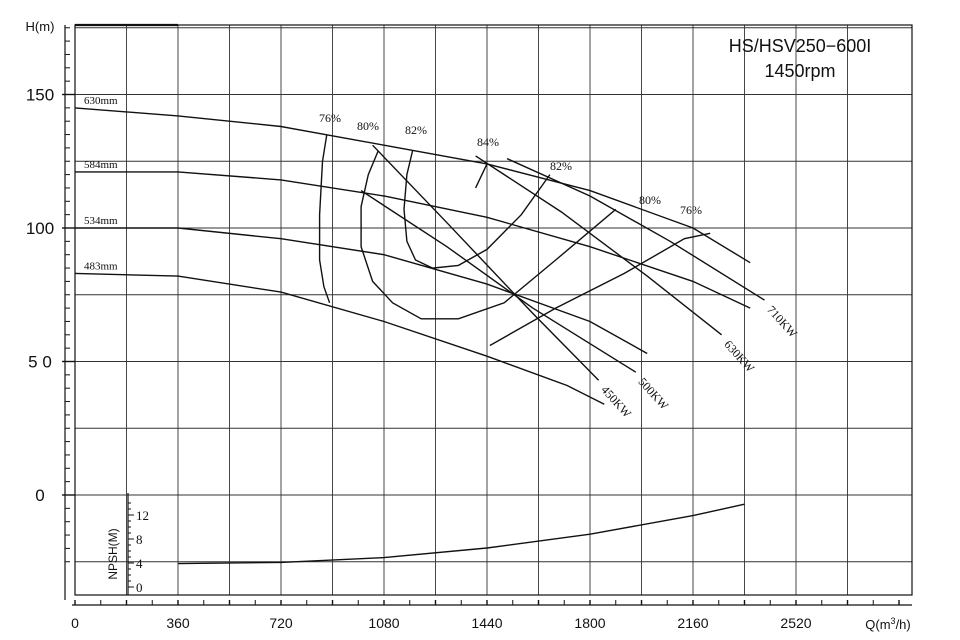  What do you see at coordinates (40, 228) in the screenshot?
I see `y-tick-label: 100` at bounding box center [40, 228].